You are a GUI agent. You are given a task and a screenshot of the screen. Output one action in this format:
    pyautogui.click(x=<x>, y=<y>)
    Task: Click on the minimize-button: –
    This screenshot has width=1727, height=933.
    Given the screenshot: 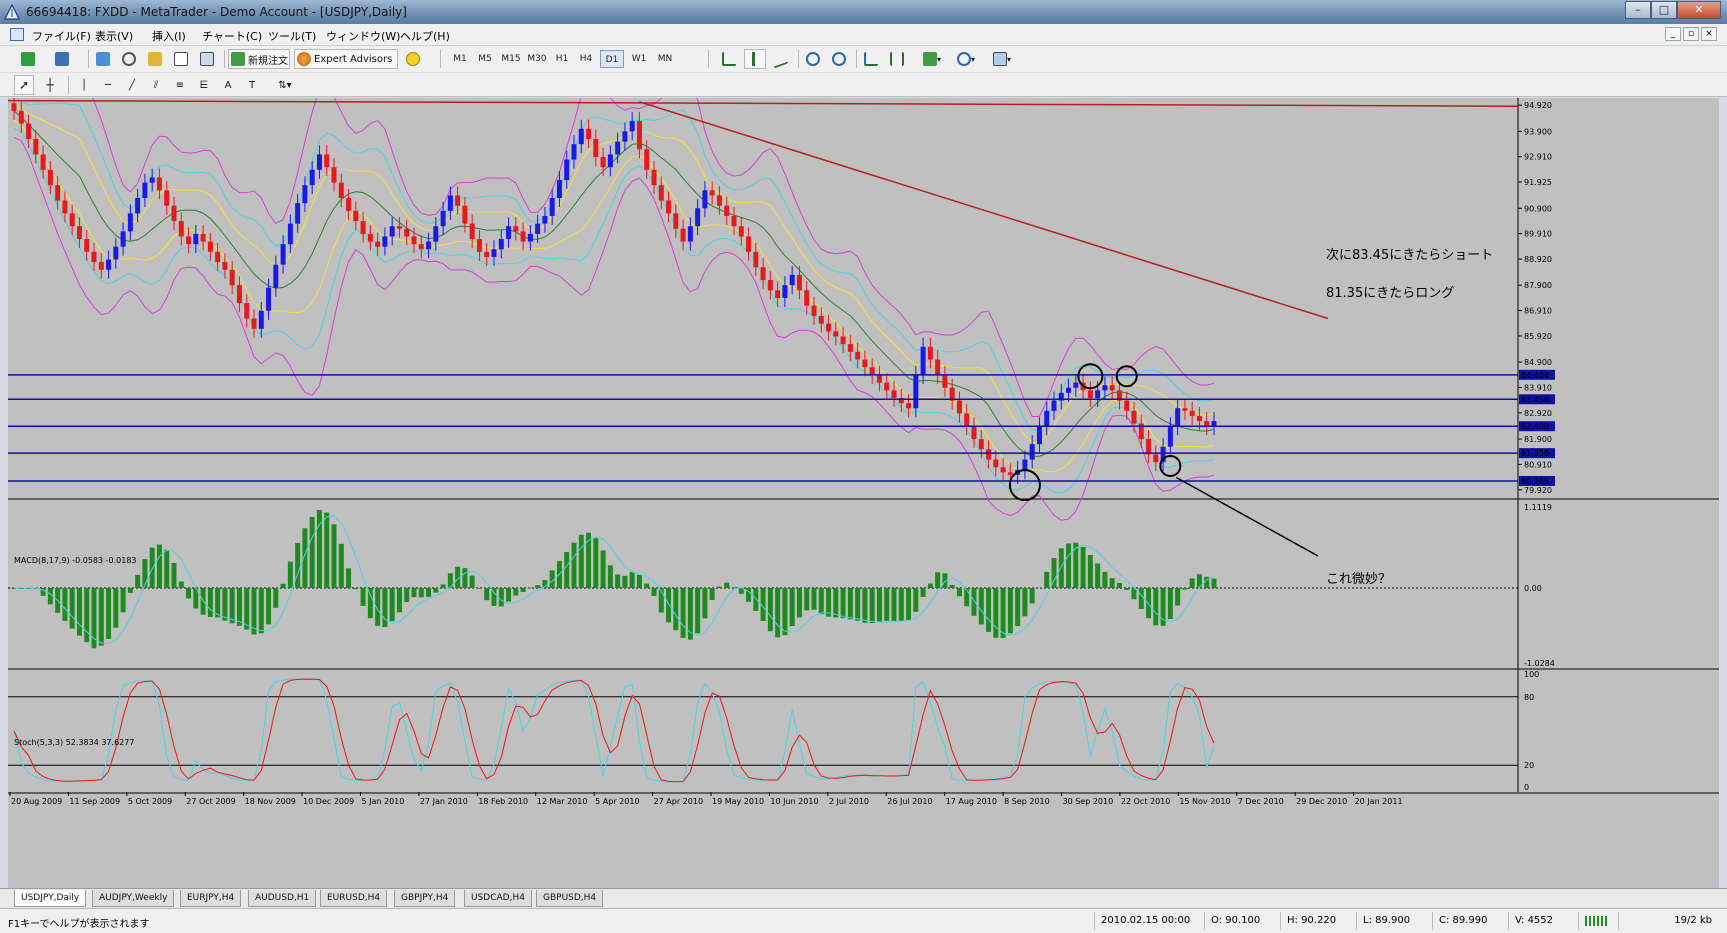 What is the action you would take?
    pyautogui.click(x=1638, y=10)
    